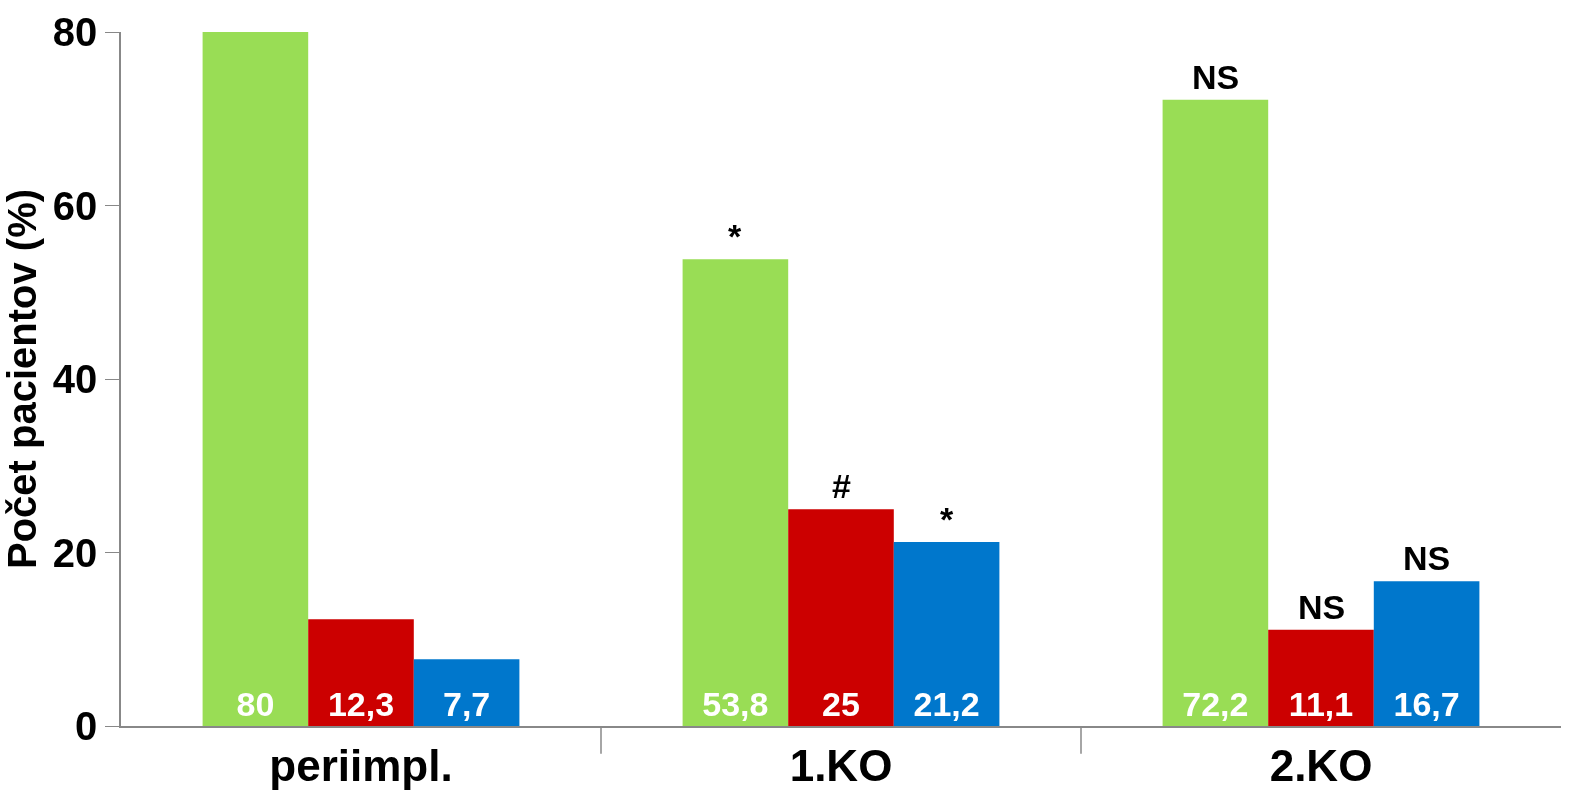 This screenshot has width=1571, height=800. I want to click on data-label: 16,7, so click(1426, 704).